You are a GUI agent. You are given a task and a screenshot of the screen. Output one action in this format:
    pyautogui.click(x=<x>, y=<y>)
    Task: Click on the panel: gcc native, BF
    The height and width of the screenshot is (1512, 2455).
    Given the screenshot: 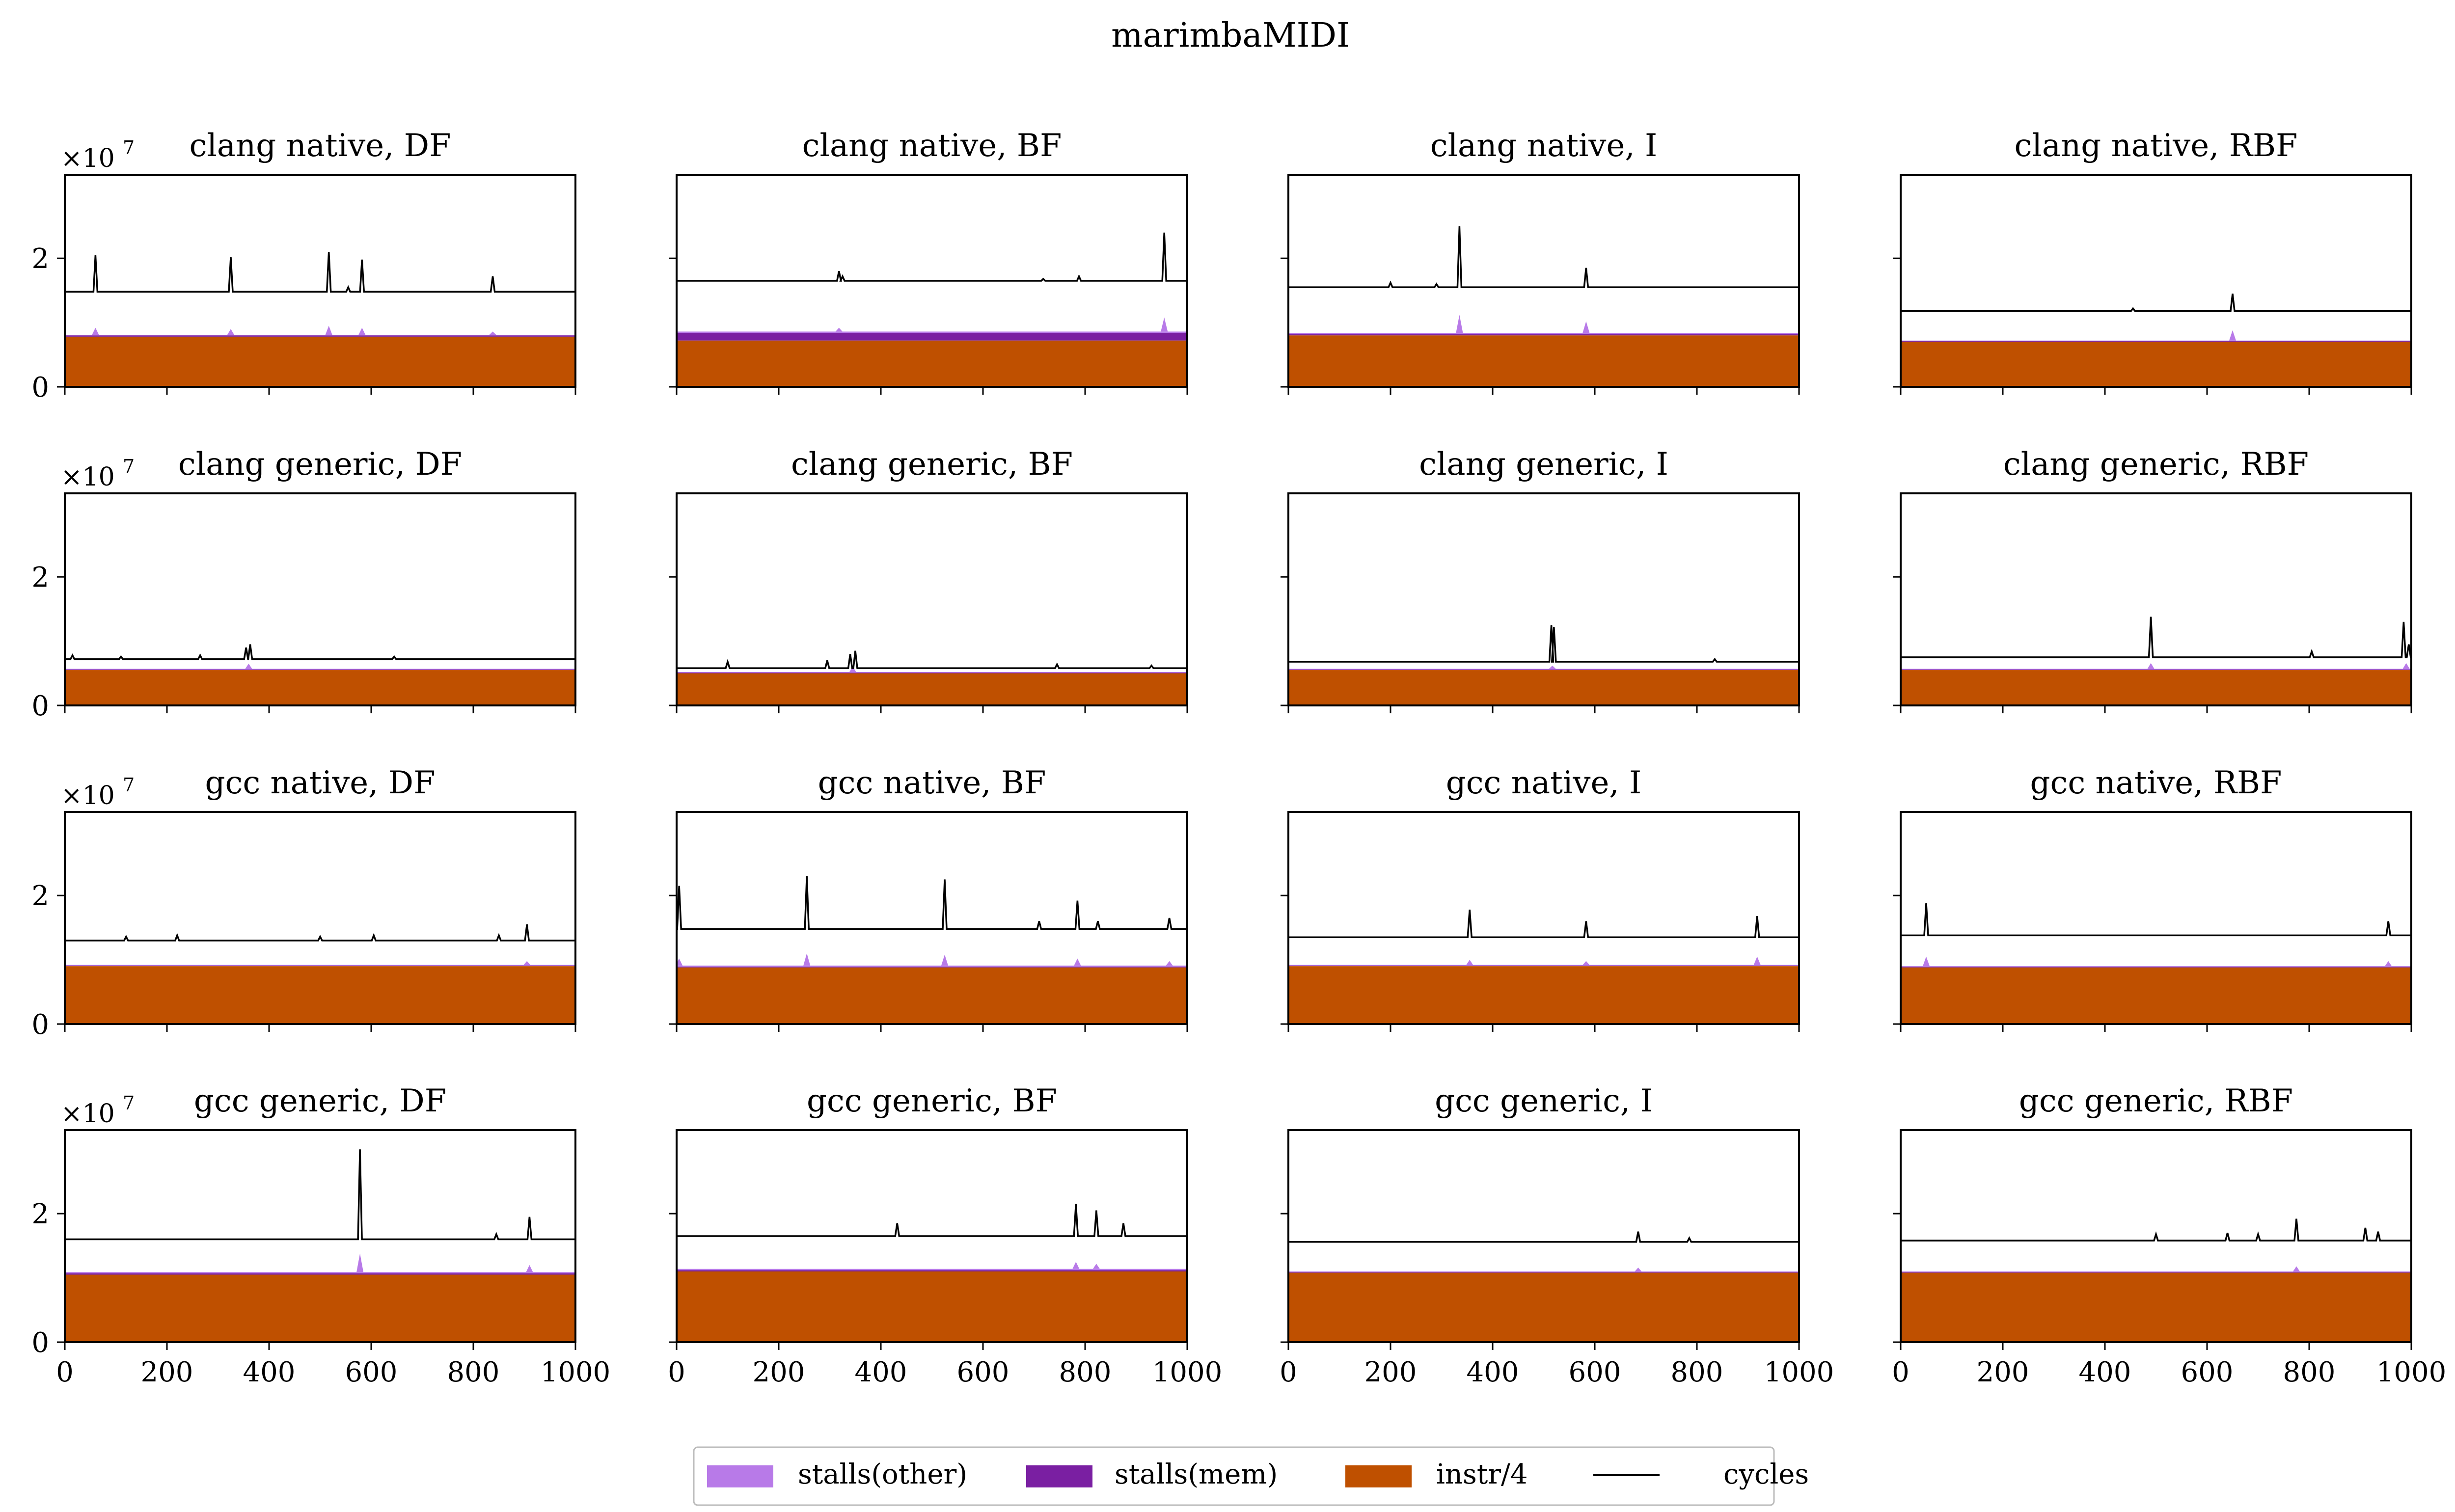 What is the action you would take?
    pyautogui.click(x=928, y=898)
    